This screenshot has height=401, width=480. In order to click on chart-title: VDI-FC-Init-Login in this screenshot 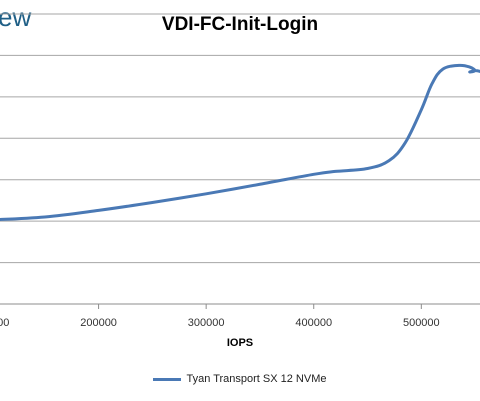, I will do `click(240, 24)`.